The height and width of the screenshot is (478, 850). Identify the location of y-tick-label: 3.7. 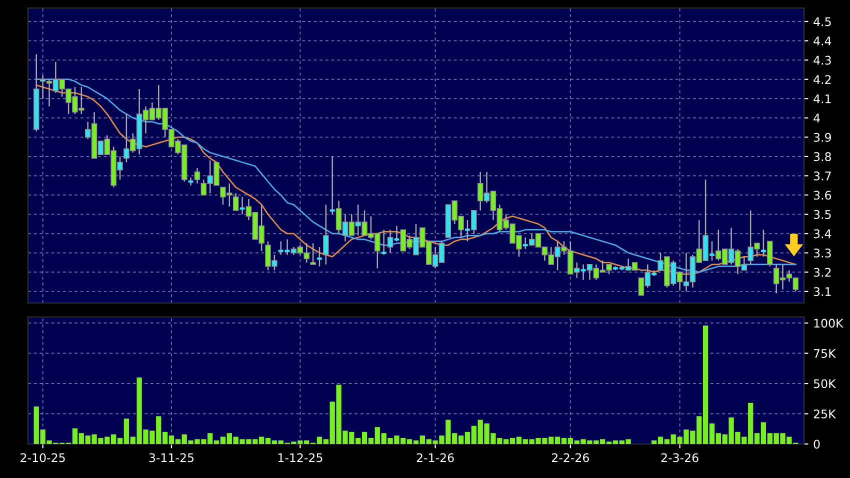
(822, 175).